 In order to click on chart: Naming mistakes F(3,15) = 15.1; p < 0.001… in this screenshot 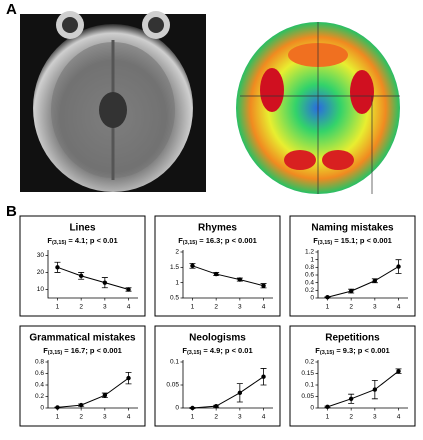, I will do `click(352, 266)`.